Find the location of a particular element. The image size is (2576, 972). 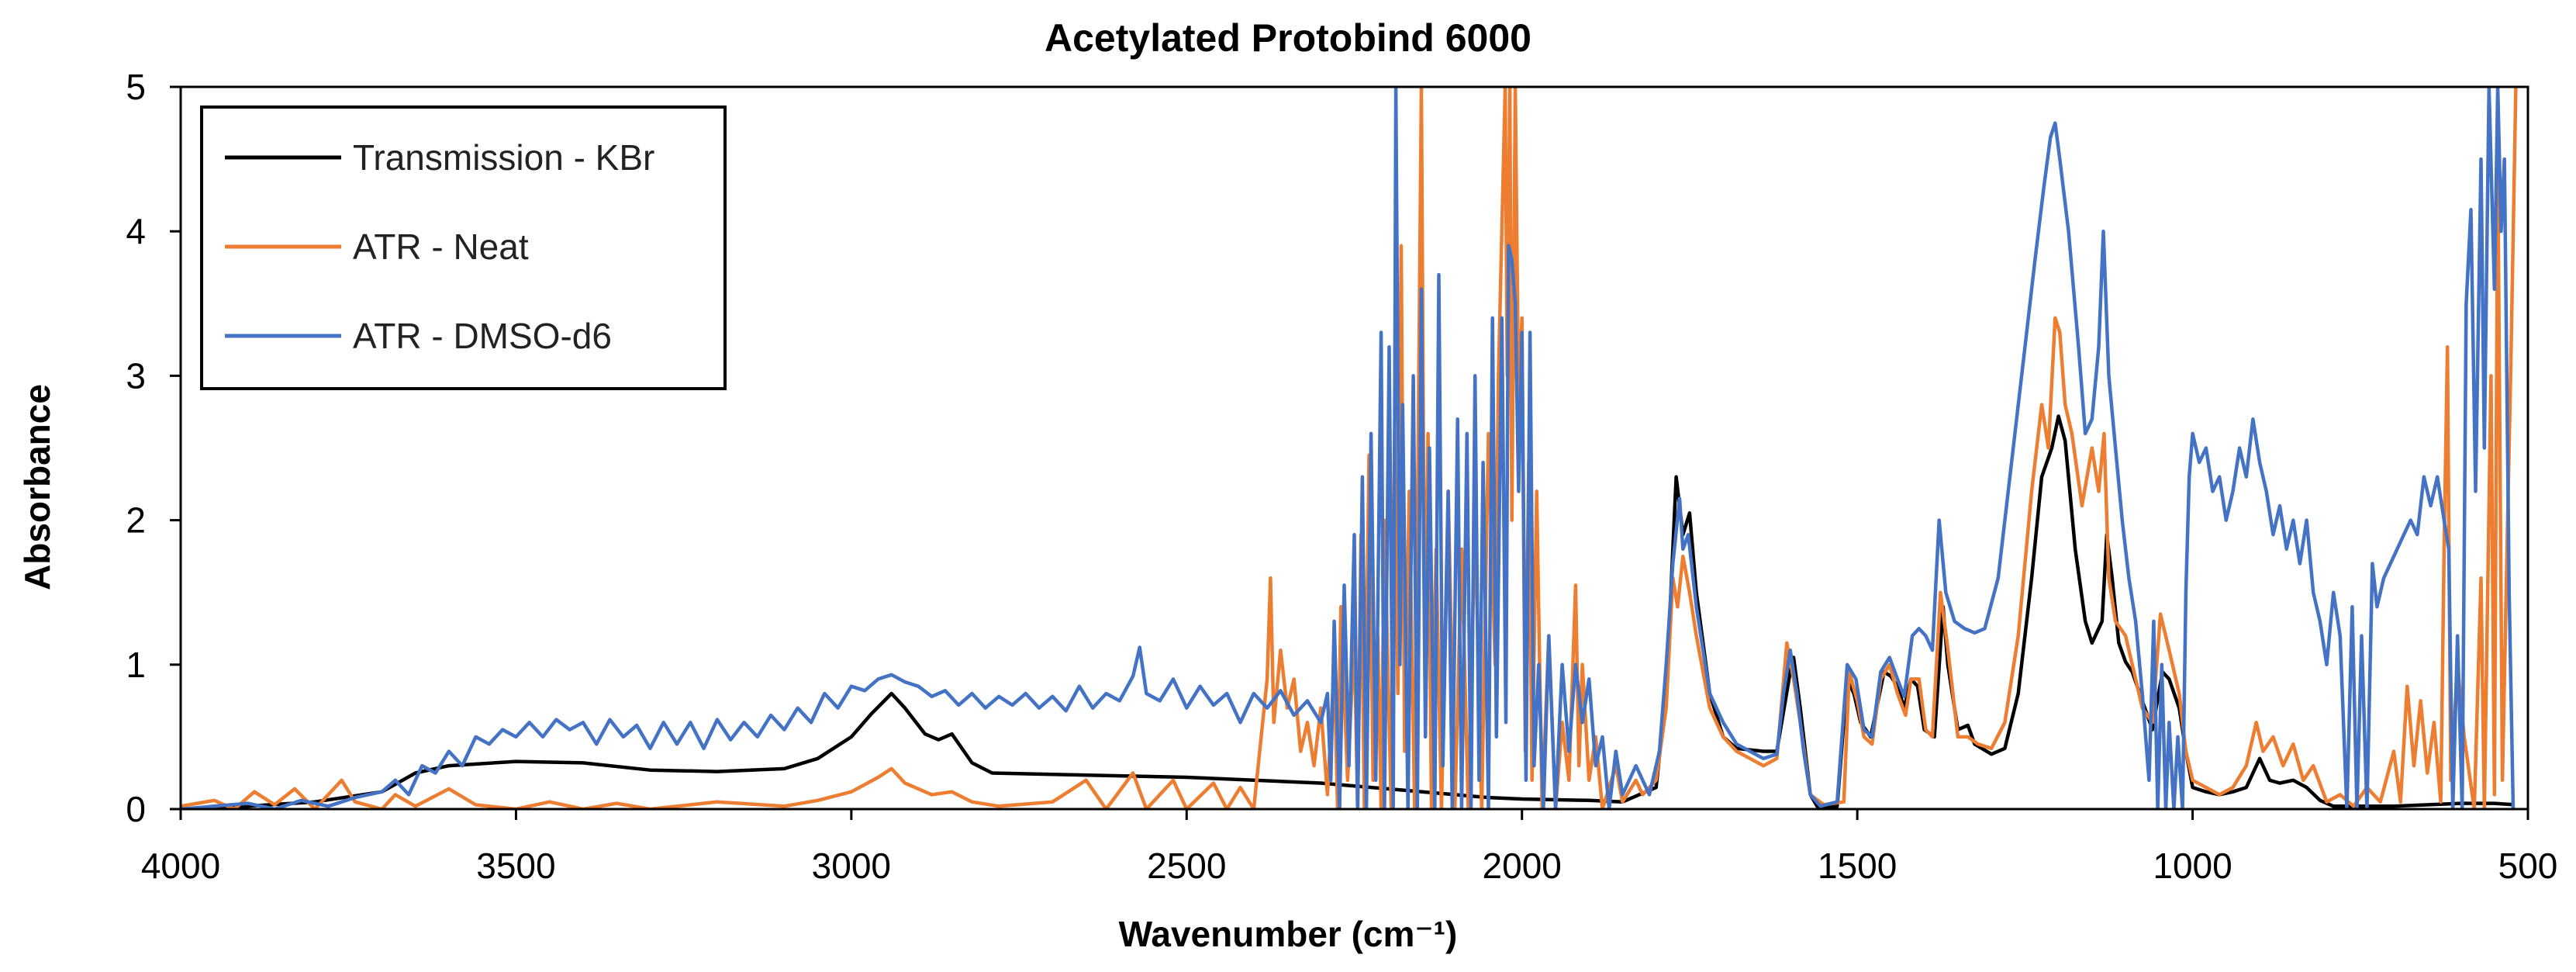

y-tick-label: 5 is located at coordinates (136, 87).